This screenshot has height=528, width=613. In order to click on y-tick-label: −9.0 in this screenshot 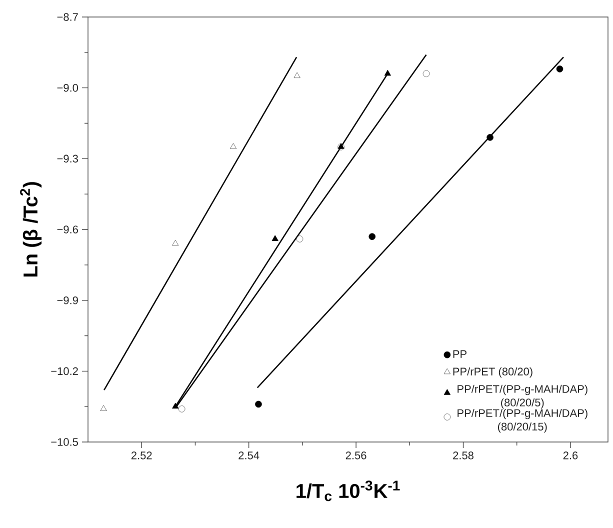, I will do `click(67, 88)`.